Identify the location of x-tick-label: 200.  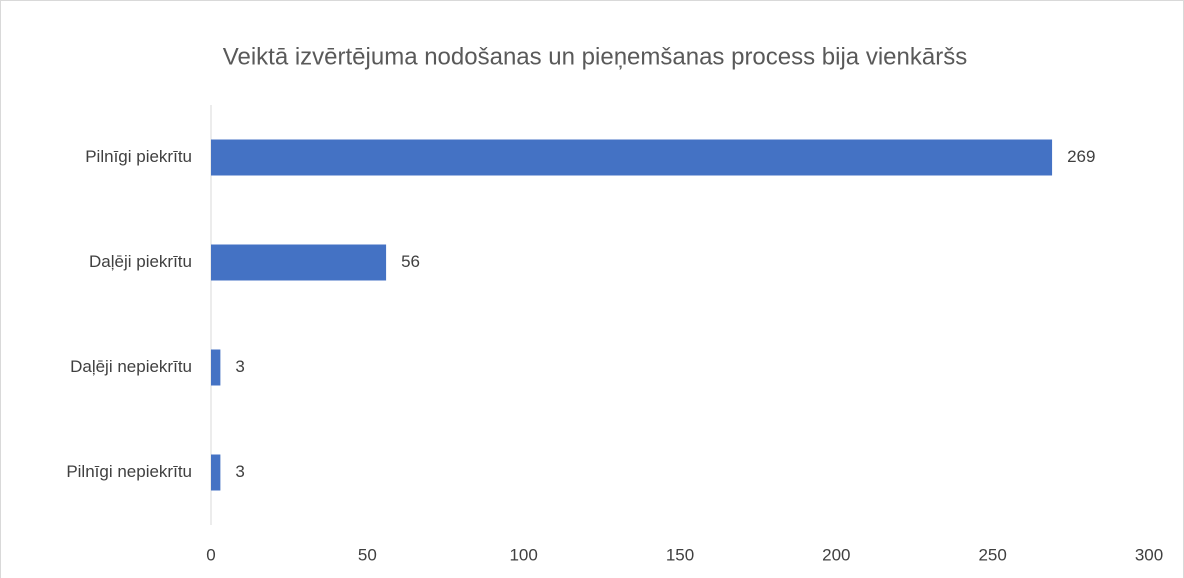
(836, 554).